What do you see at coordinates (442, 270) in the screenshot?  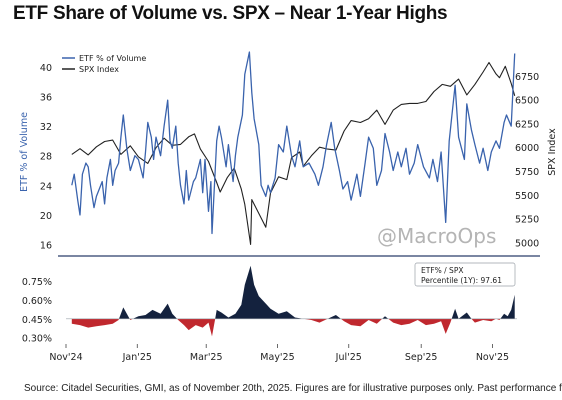 I see `annotation-line-1: ETF% / SPX` at bounding box center [442, 270].